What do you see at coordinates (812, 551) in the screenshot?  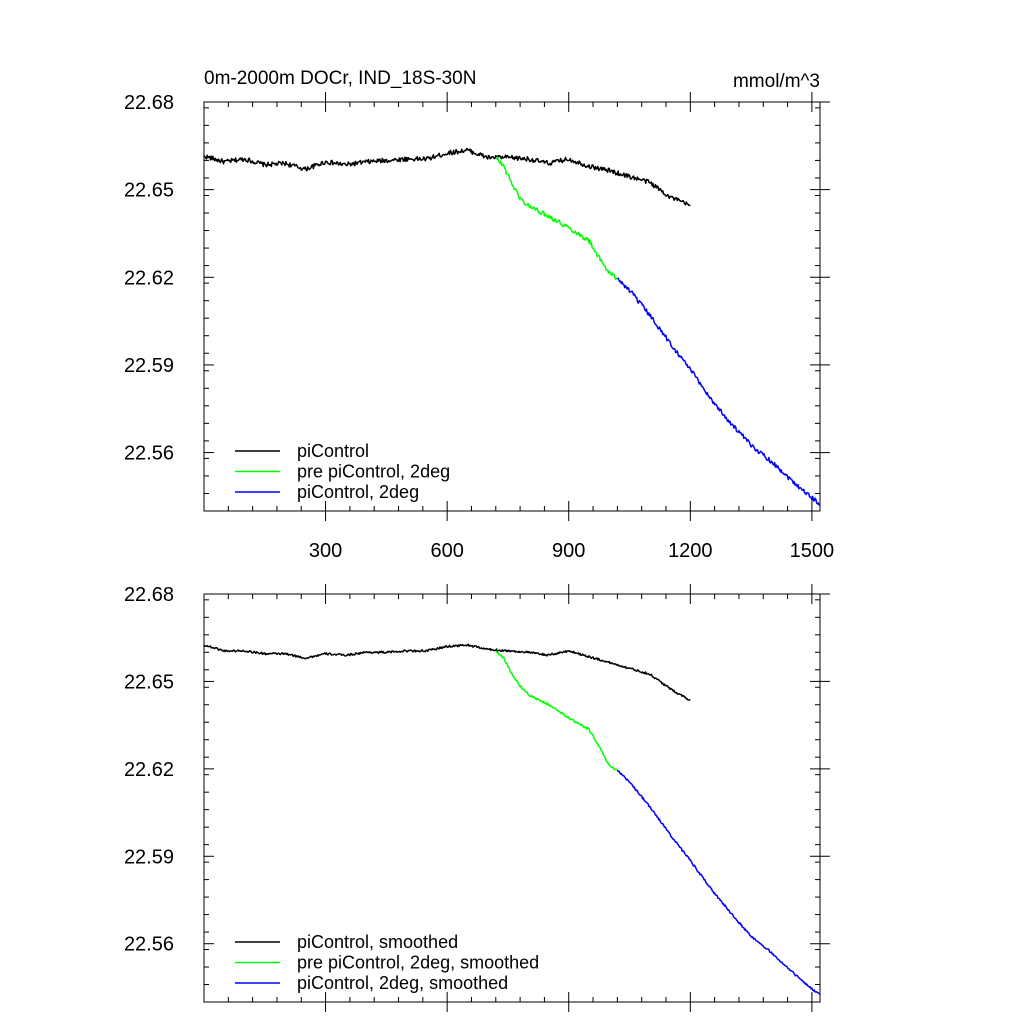 I see `x-tick-label: 1500` at bounding box center [812, 551].